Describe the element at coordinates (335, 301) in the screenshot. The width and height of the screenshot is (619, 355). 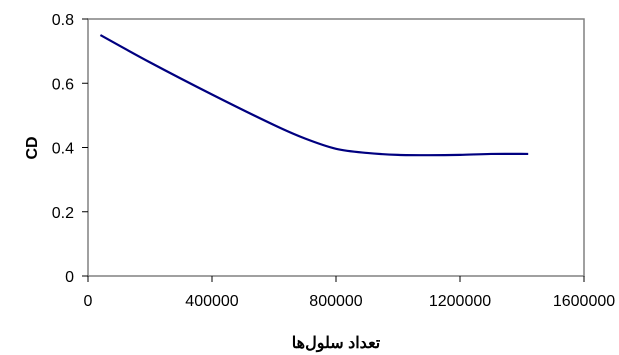
I see `x-tick-label: 800000` at that location.